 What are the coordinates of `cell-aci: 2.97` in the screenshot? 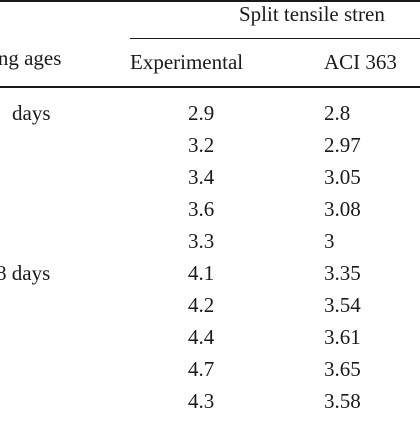 It's located at (342, 145).